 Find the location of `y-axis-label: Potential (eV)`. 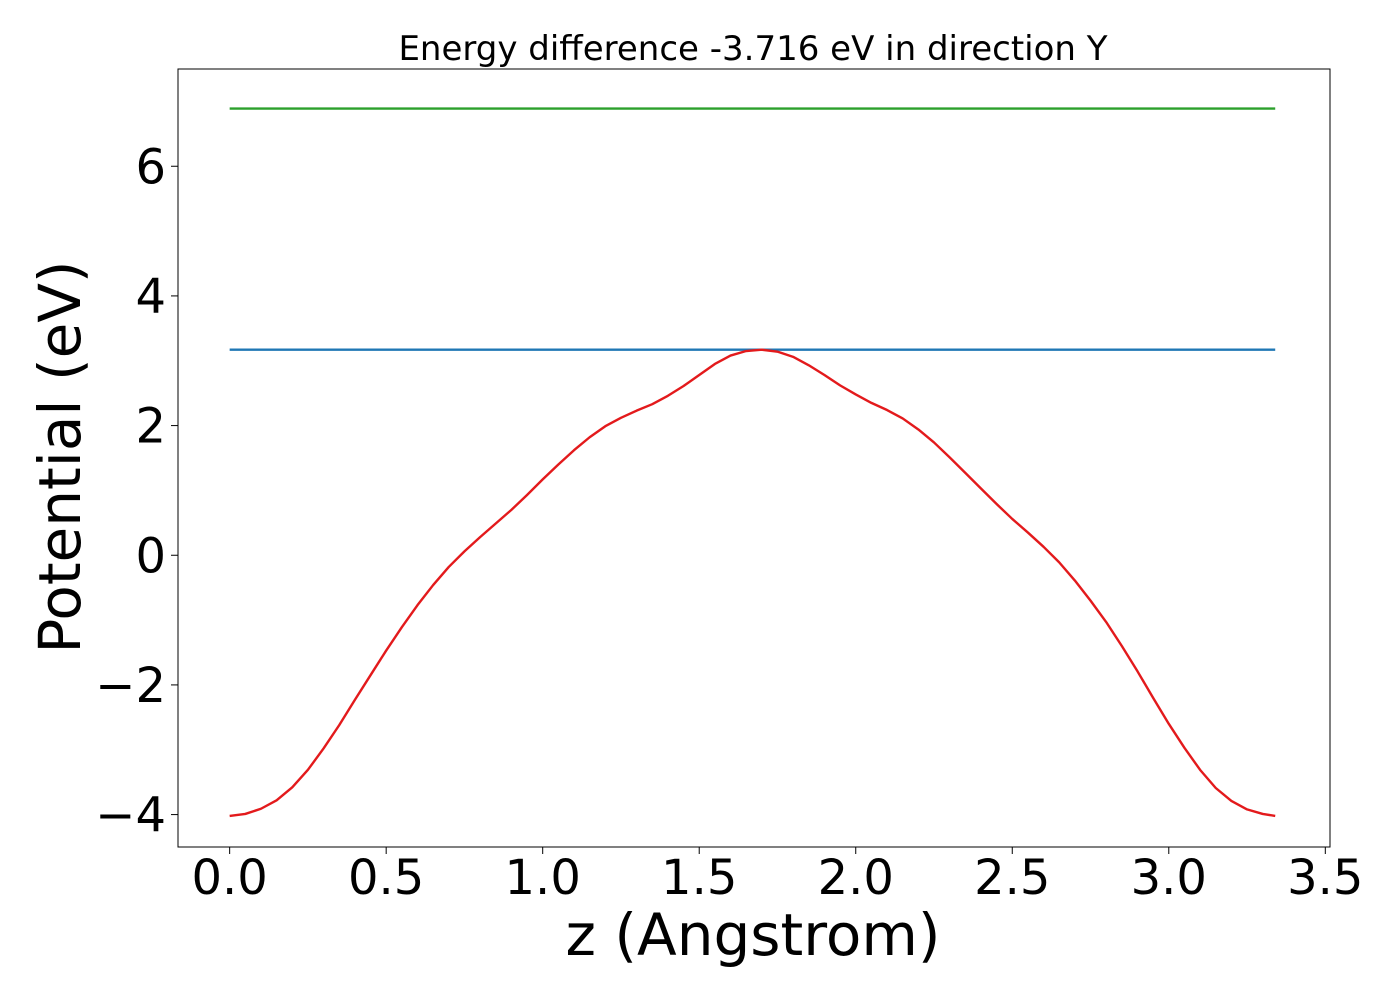

y-axis-label: Potential (eV) is located at coordinates (60, 456).